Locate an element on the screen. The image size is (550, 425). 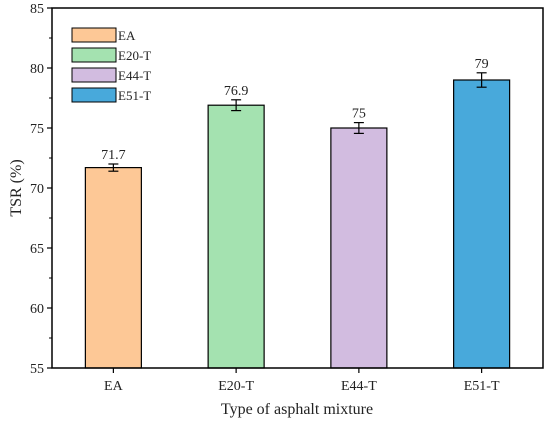
legend-swatch-e44-t is located at coordinates (94, 75).